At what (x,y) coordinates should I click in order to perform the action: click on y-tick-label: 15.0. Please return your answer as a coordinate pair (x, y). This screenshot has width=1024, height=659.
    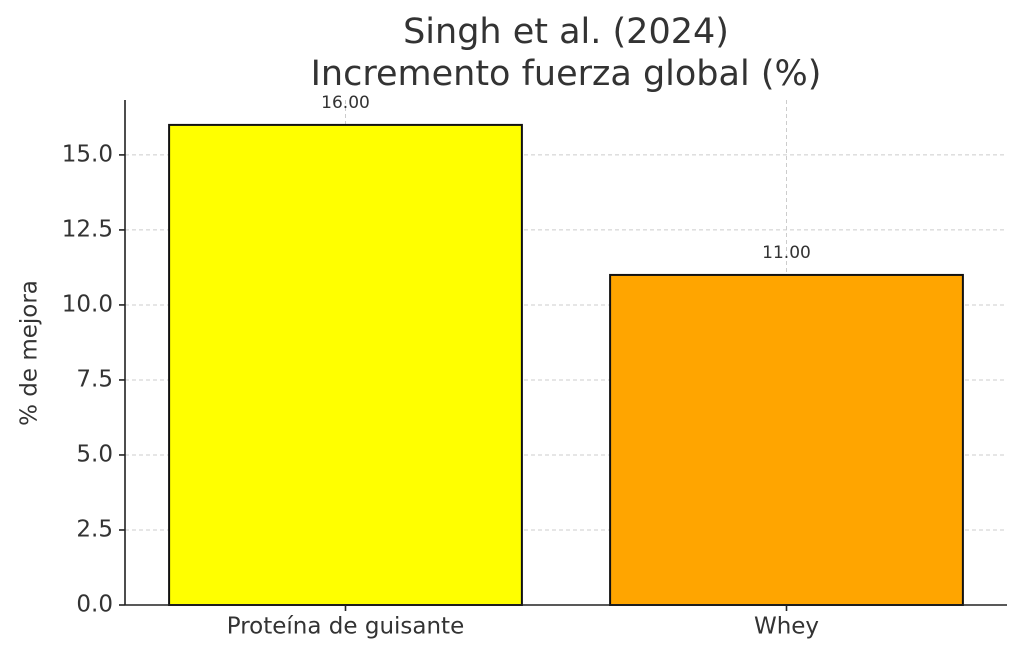
    Looking at the image, I should click on (87, 154).